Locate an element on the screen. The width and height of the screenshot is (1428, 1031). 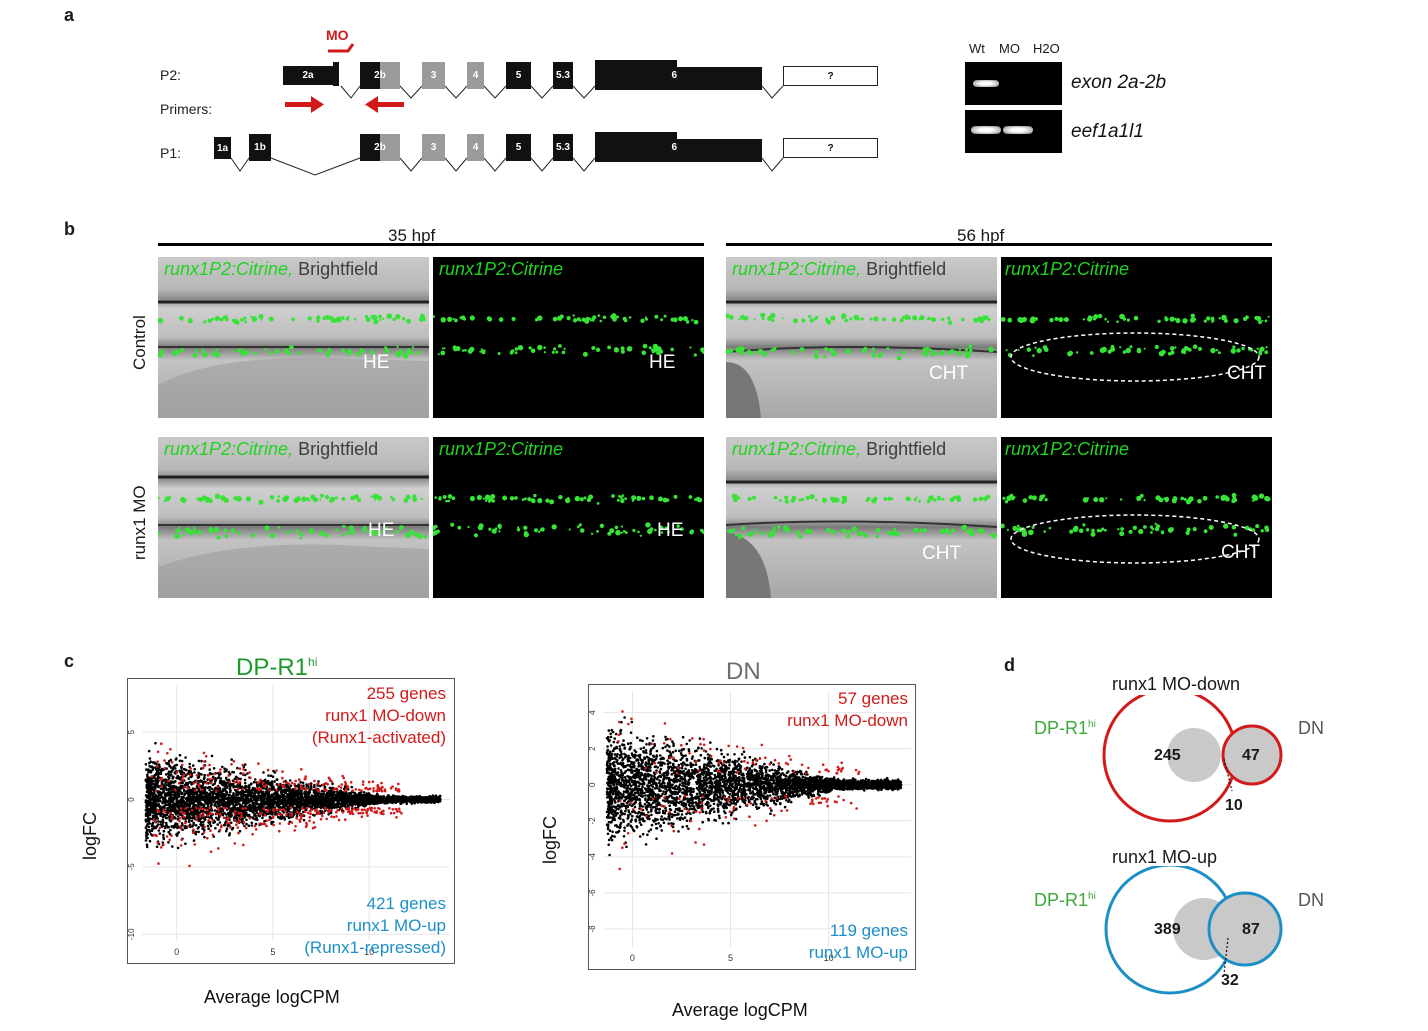
region-cht: CHT is located at coordinates (1247, 373).